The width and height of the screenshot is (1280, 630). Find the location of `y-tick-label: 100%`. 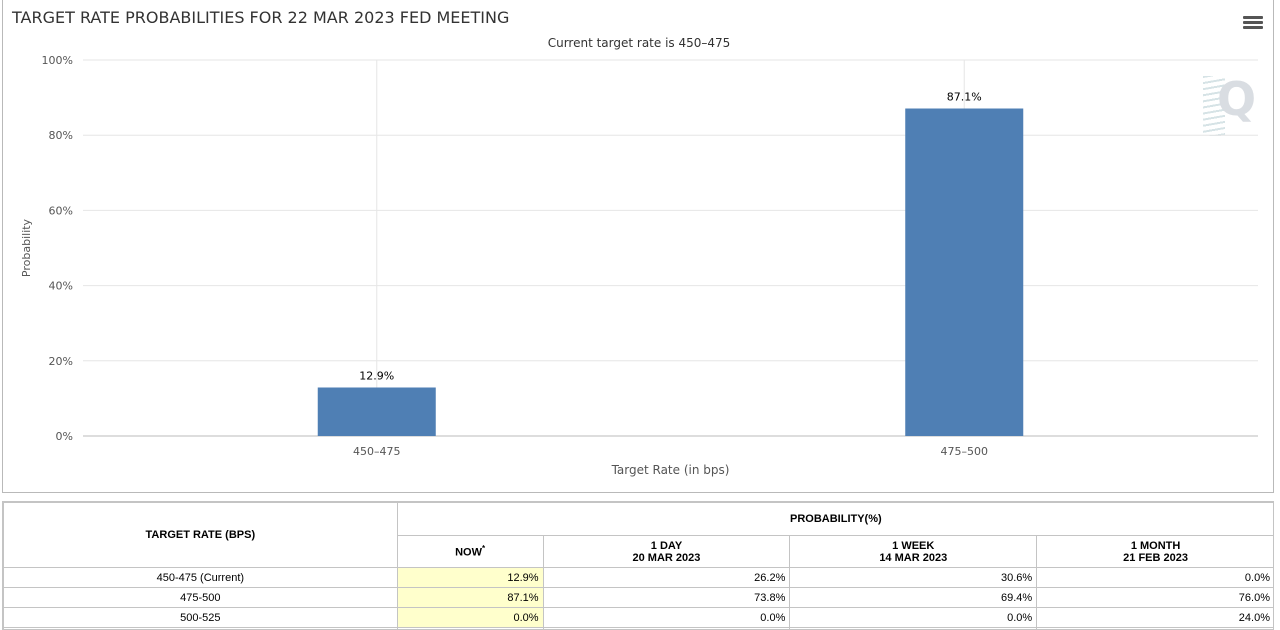

y-tick-label: 100% is located at coordinates (57, 60).